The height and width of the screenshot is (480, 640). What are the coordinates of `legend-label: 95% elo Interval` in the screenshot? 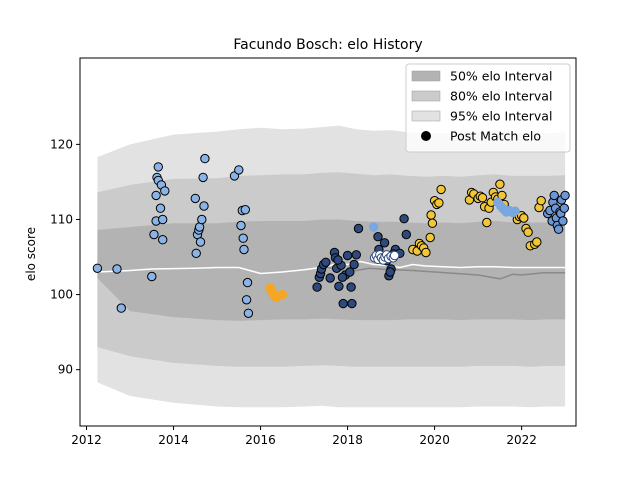 It's located at (501, 116).